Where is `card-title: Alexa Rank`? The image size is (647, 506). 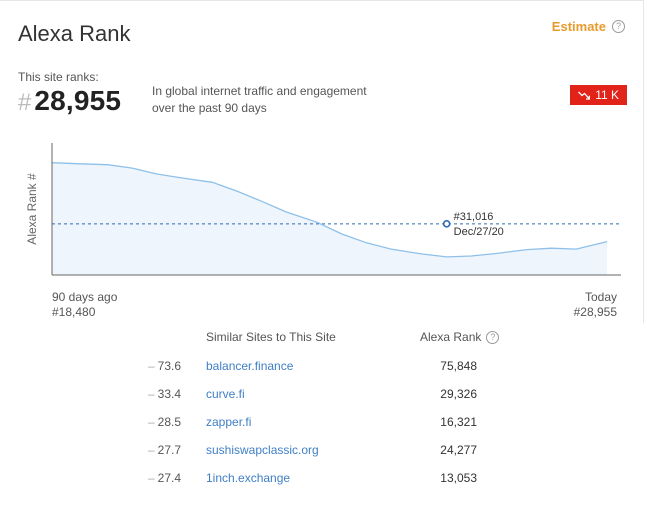
card-title: Alexa Rank is located at coordinates (74, 33).